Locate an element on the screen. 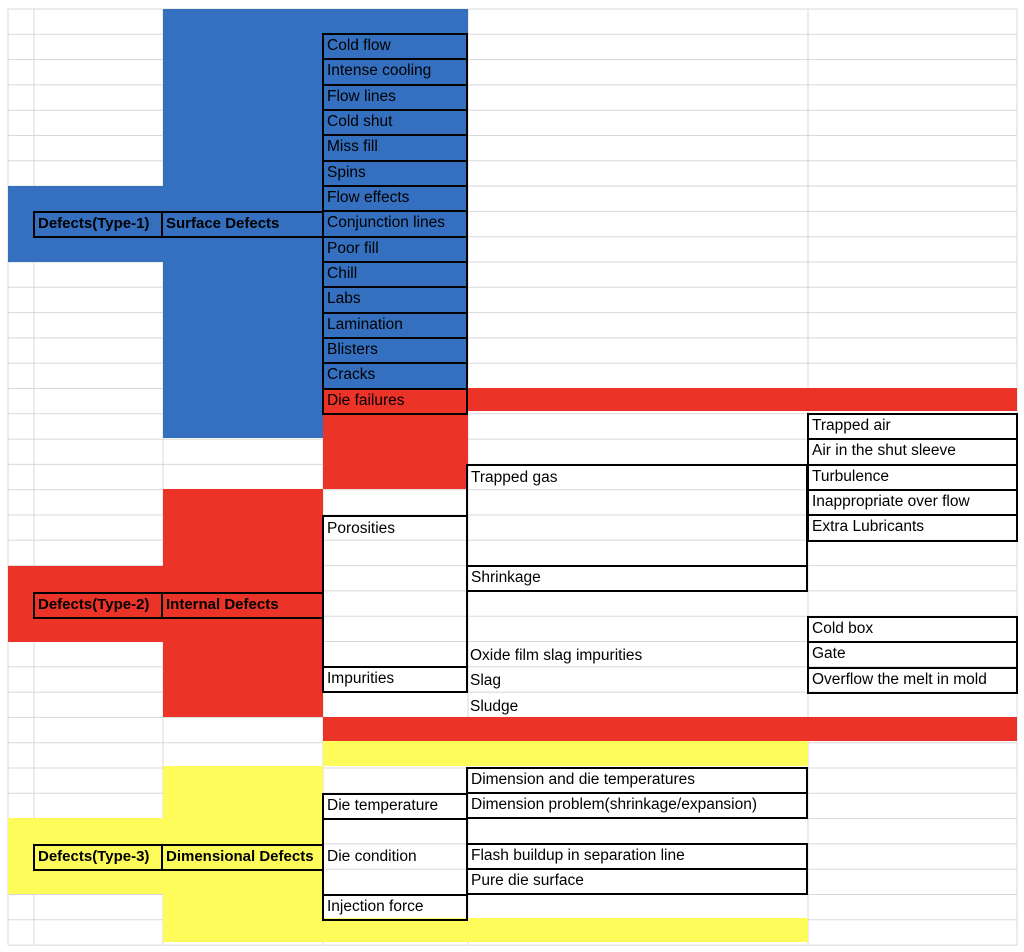  type3-bottom-band is located at coordinates (565, 930).